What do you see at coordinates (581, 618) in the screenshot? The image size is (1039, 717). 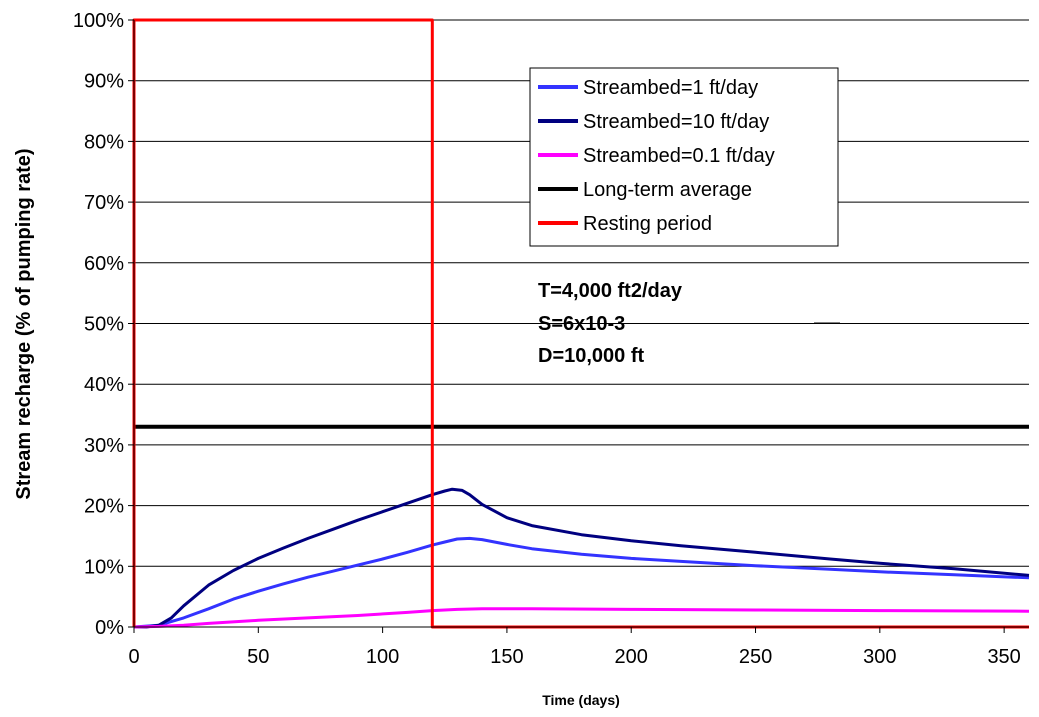 I see `streambed-0-1-line` at bounding box center [581, 618].